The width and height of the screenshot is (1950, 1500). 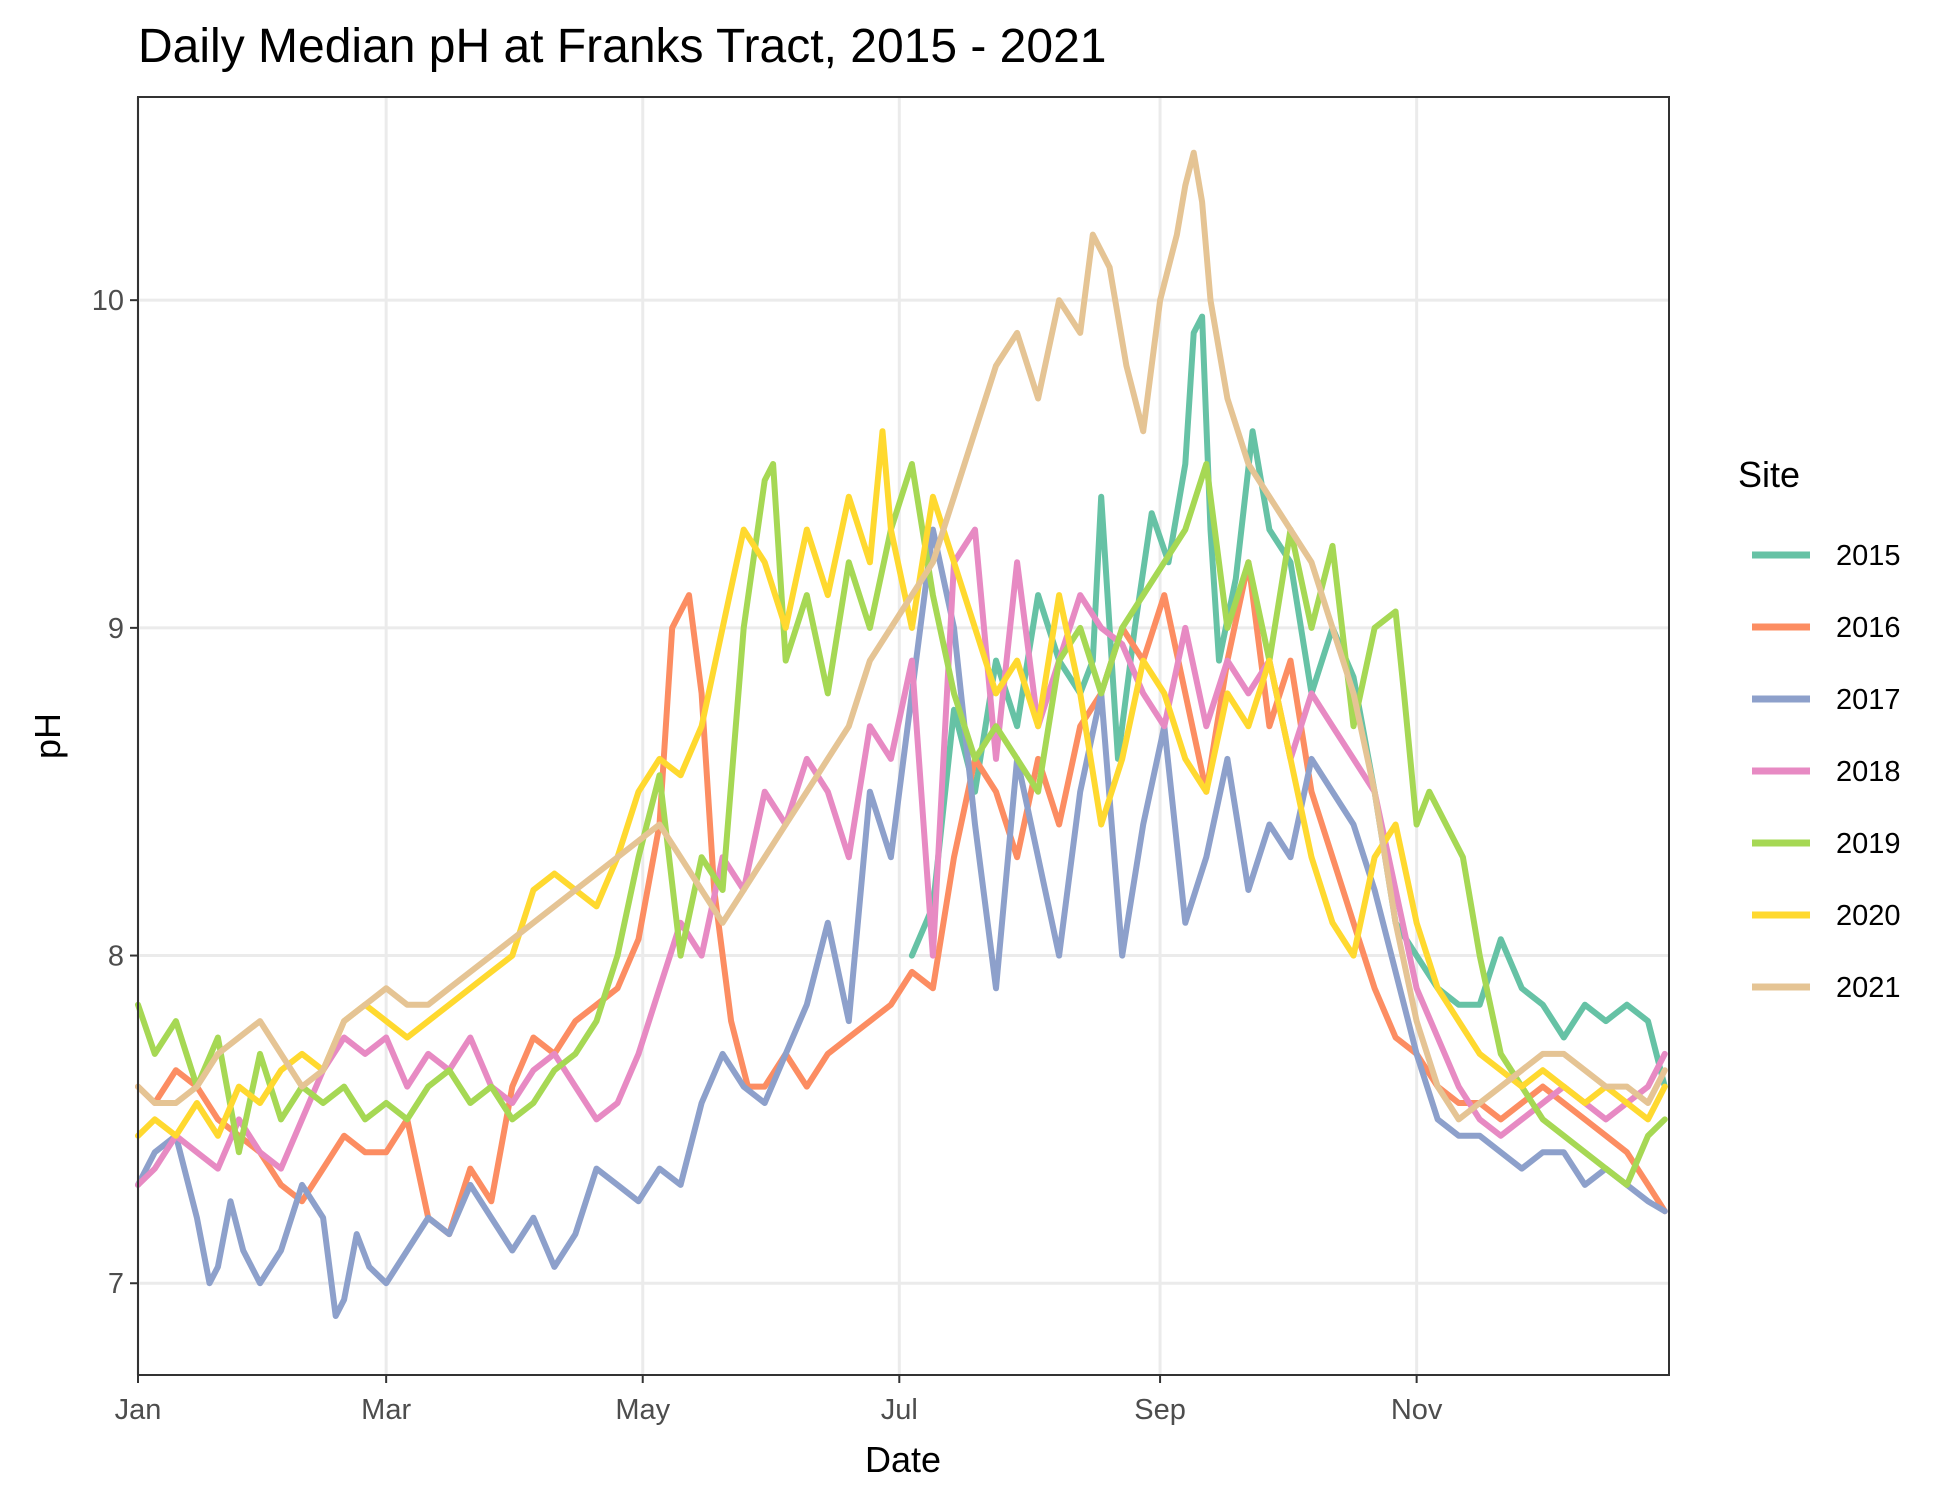 I want to click on y-axis-ticks: 7 8 9 10, so click(x=115, y=792).